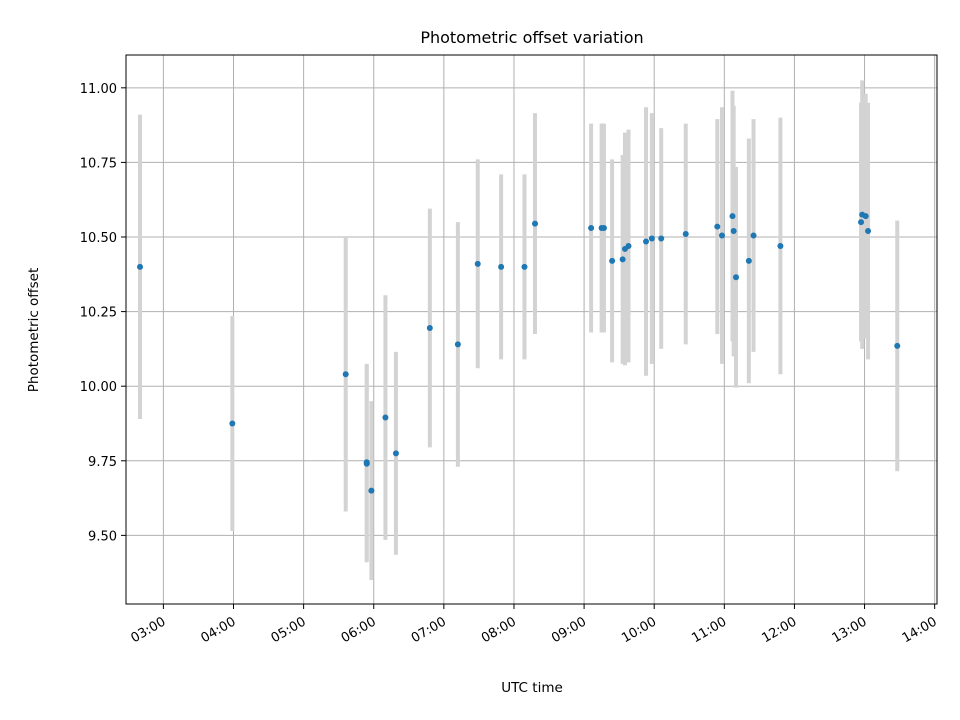  What do you see at coordinates (639, 630) in the screenshot?
I see `x-tick-label: 10:00` at bounding box center [639, 630].